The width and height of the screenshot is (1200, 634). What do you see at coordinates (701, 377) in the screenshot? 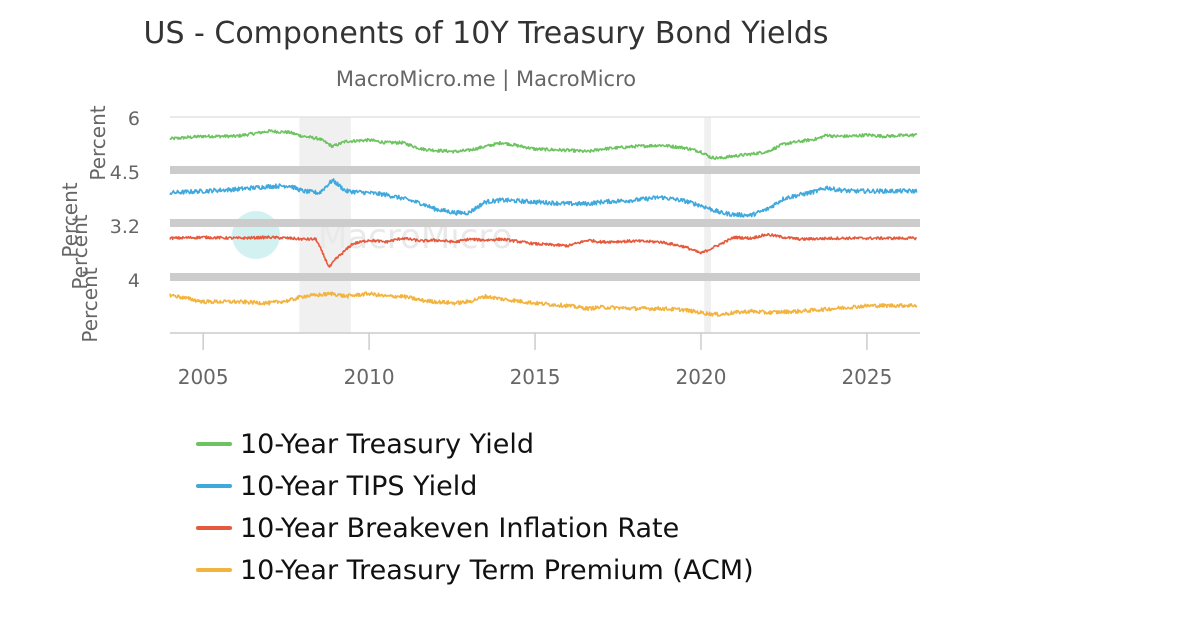
I see `x-tick-label: 2020` at bounding box center [701, 377].